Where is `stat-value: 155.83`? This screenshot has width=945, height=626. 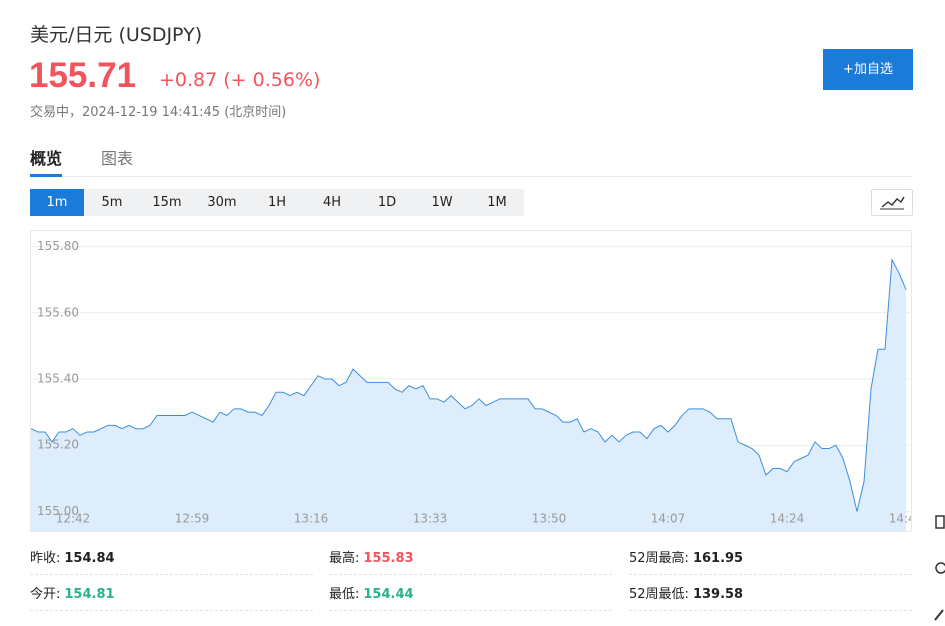
stat-value: 155.83 is located at coordinates (388, 558).